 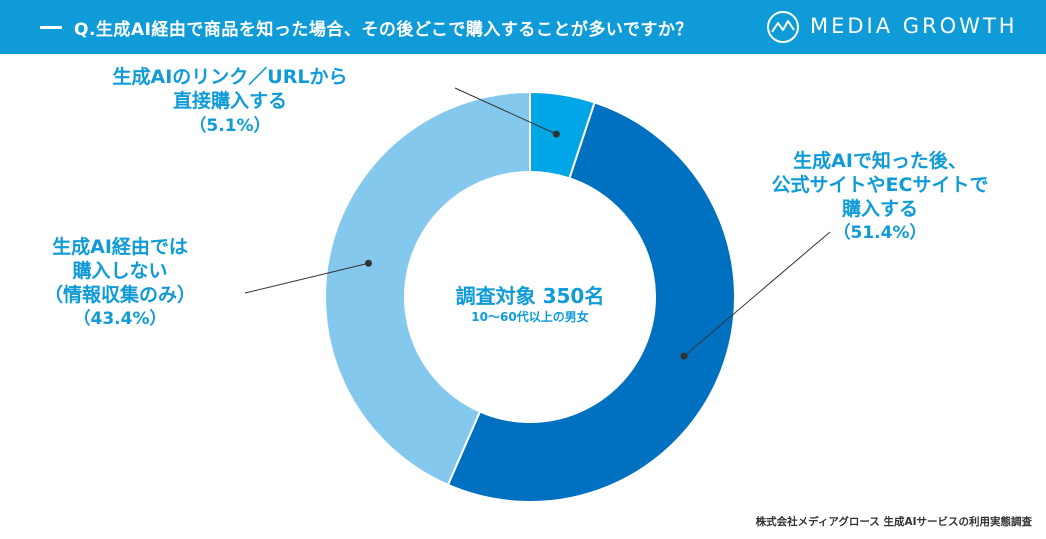 I want to click on slice-label-0-line-1: 生成AIのリンク／URLから, so click(x=230, y=77).